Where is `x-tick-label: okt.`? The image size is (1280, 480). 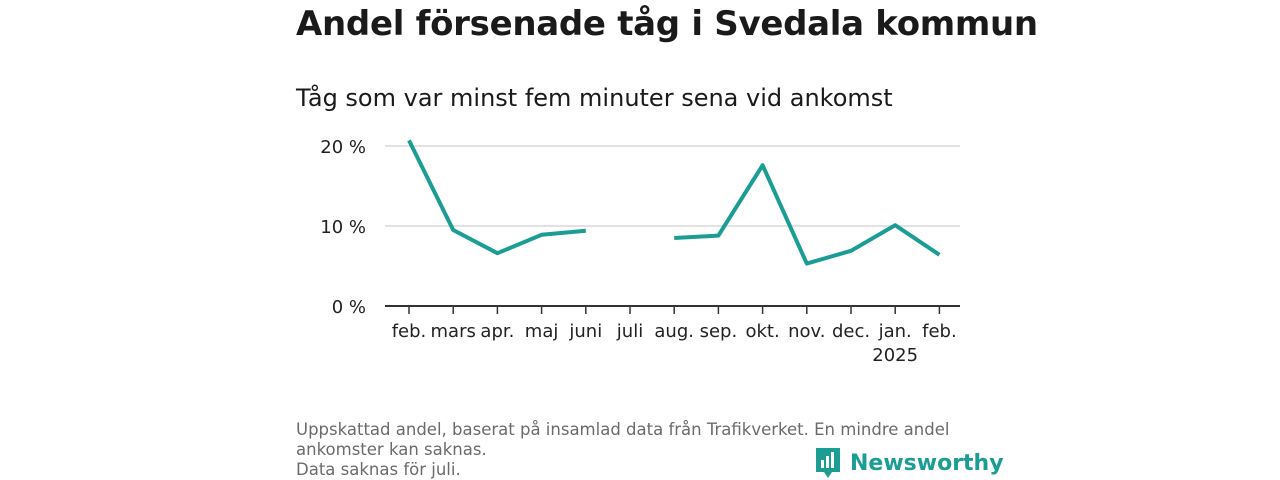 x-tick-label: okt. is located at coordinates (762, 331).